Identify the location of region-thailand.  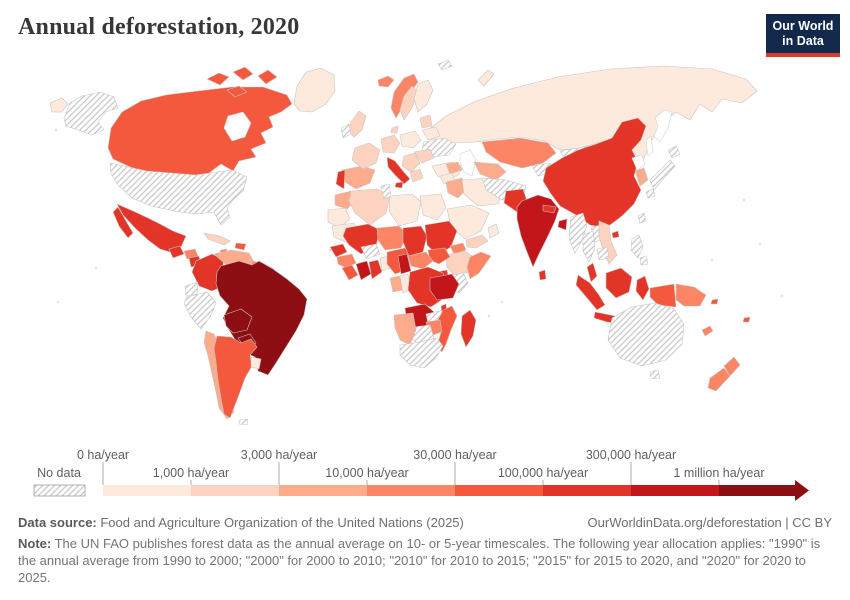
(589, 246).